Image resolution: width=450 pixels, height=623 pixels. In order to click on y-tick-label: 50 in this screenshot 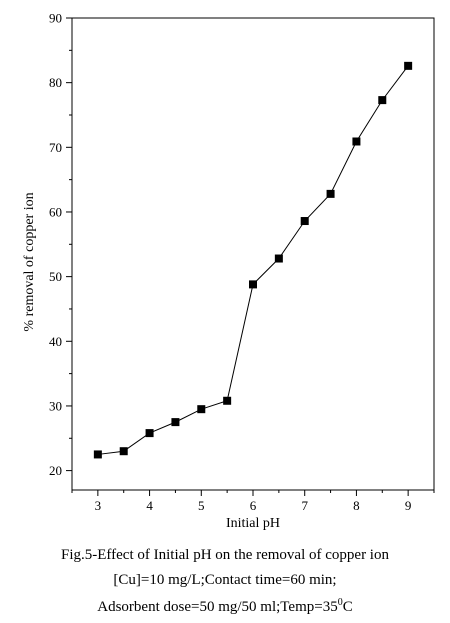, I will do `click(55, 276)`.